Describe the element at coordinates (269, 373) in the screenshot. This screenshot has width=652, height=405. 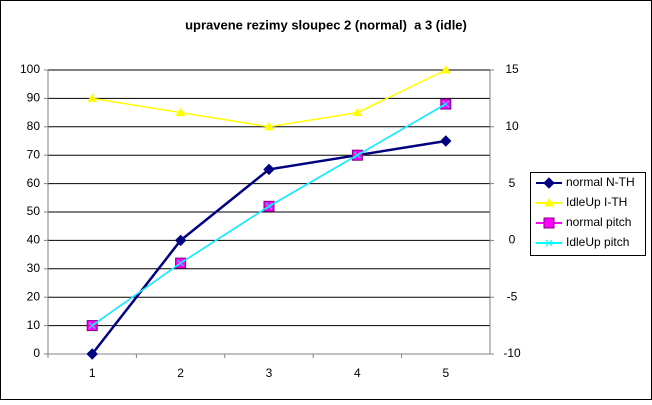
I see `x-tick-label: 3` at that location.